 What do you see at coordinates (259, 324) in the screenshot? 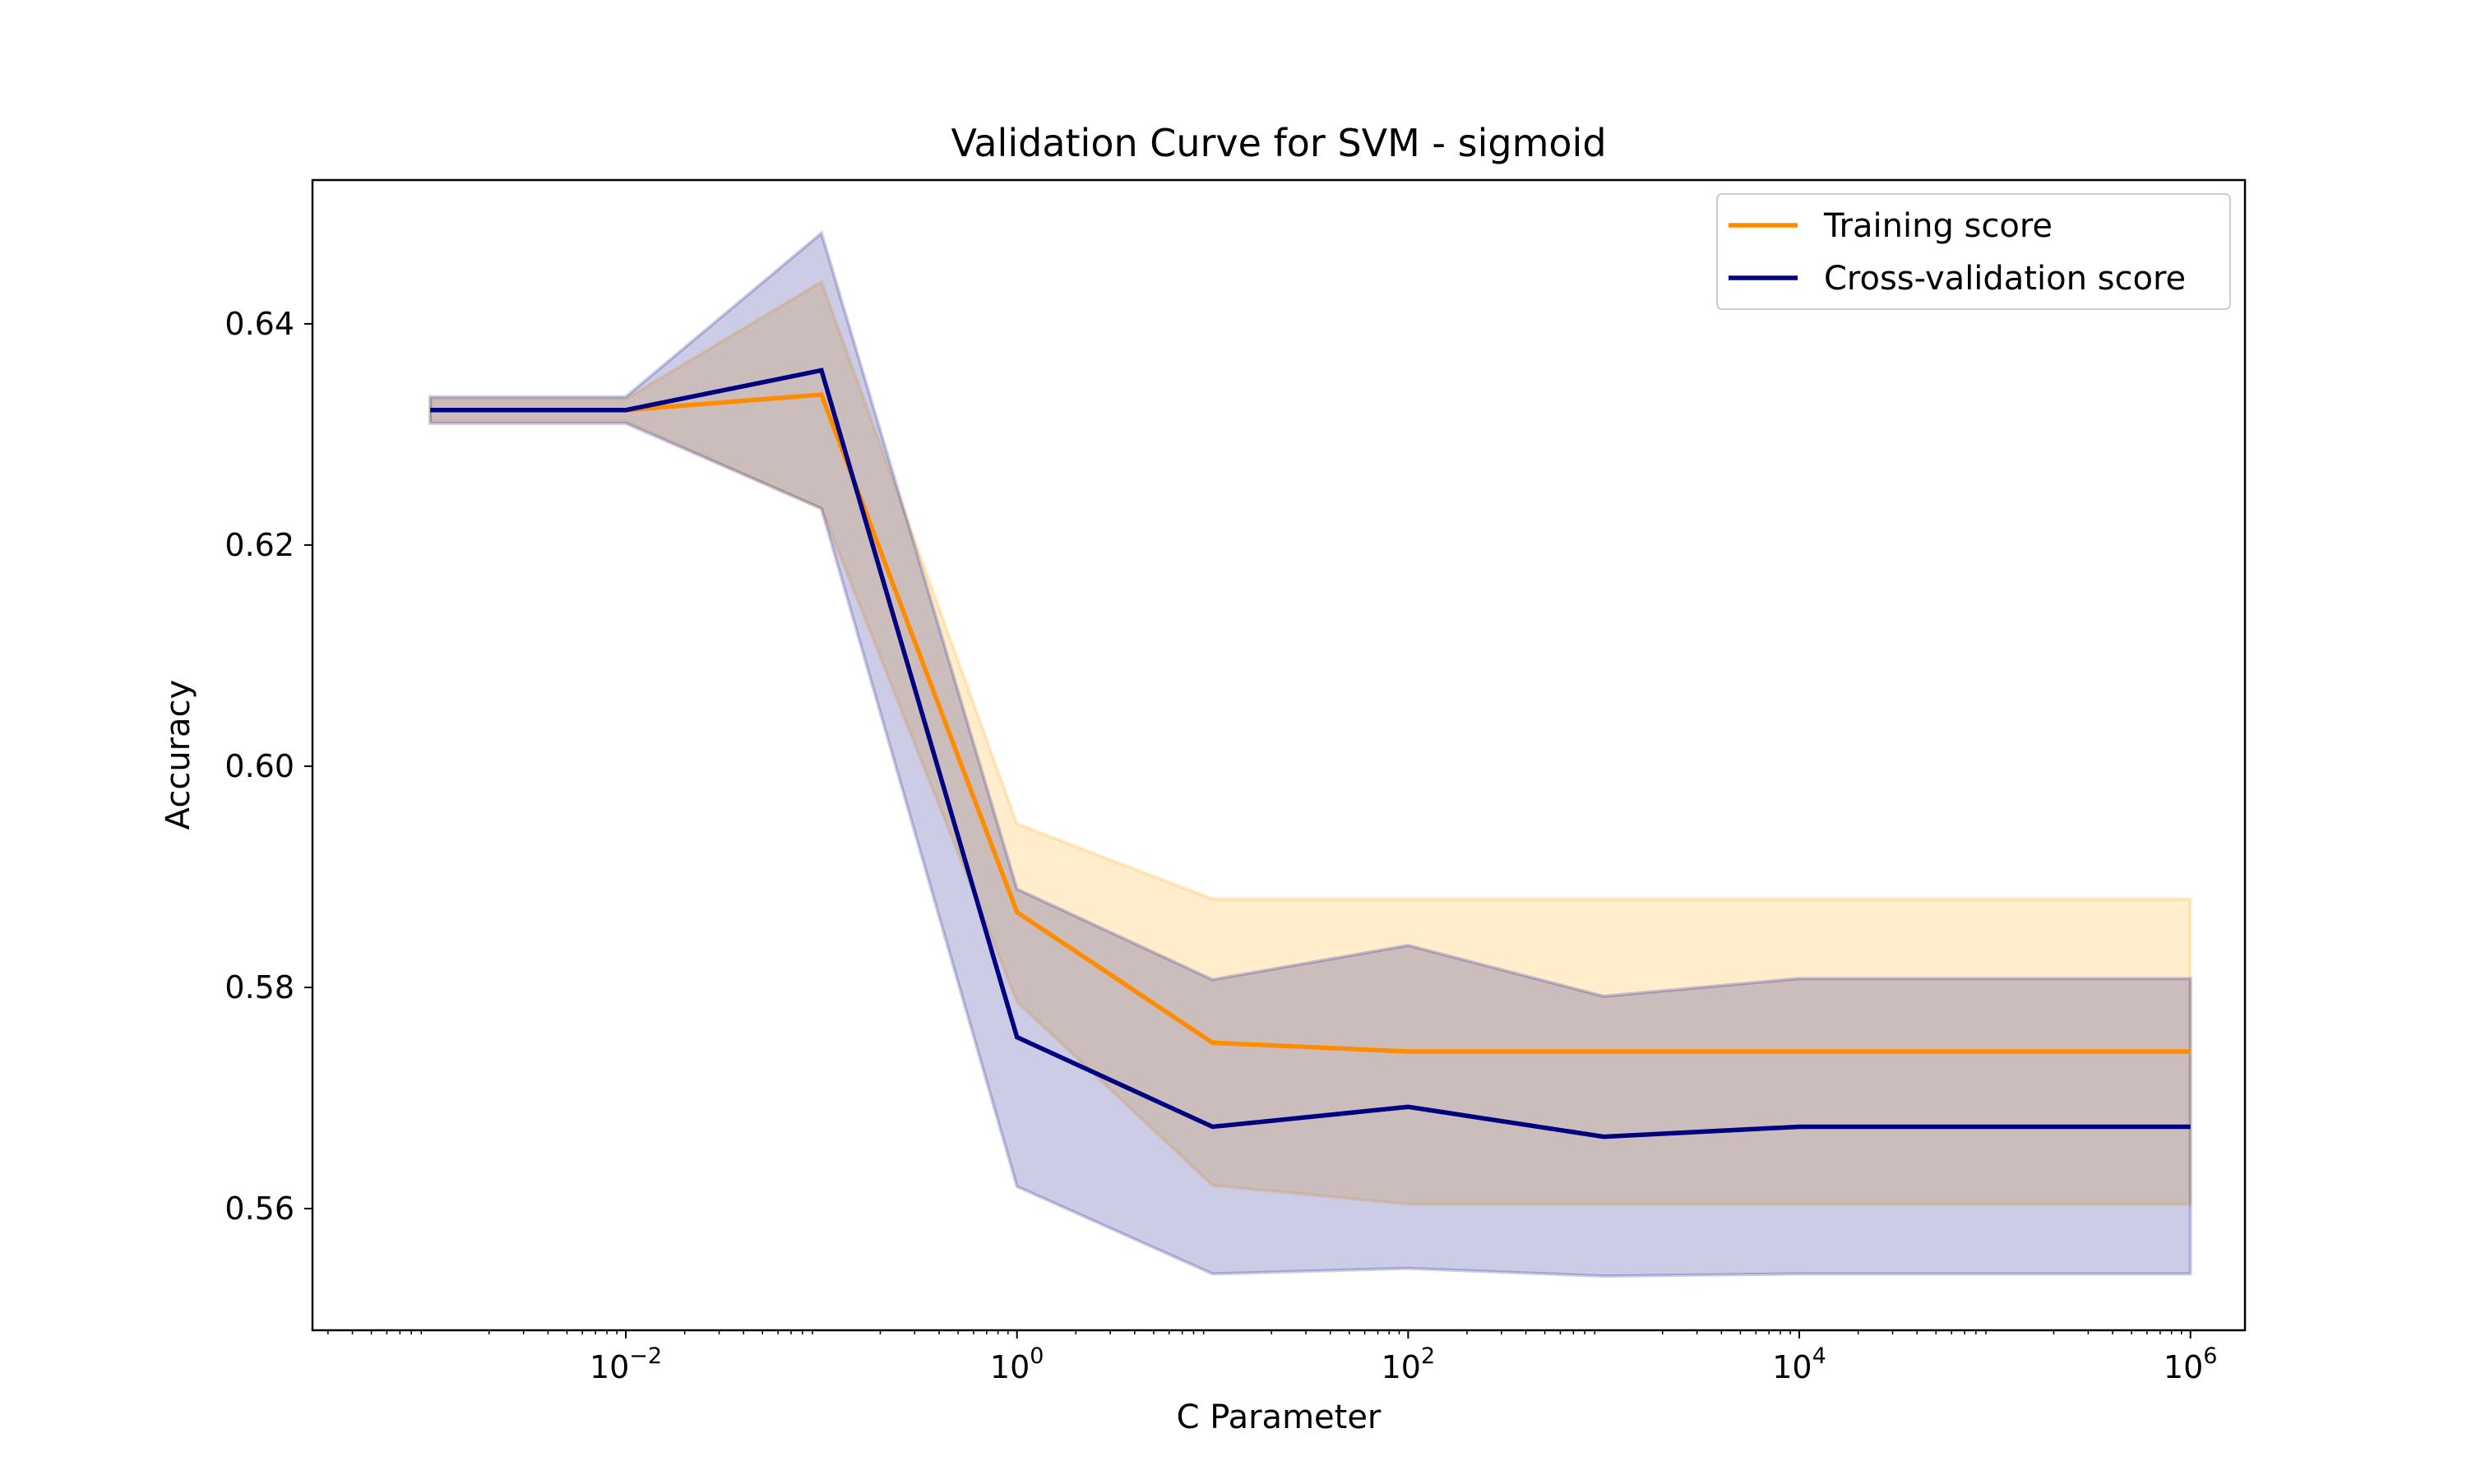
I see `y-tick-label-4: 0.64` at bounding box center [259, 324].